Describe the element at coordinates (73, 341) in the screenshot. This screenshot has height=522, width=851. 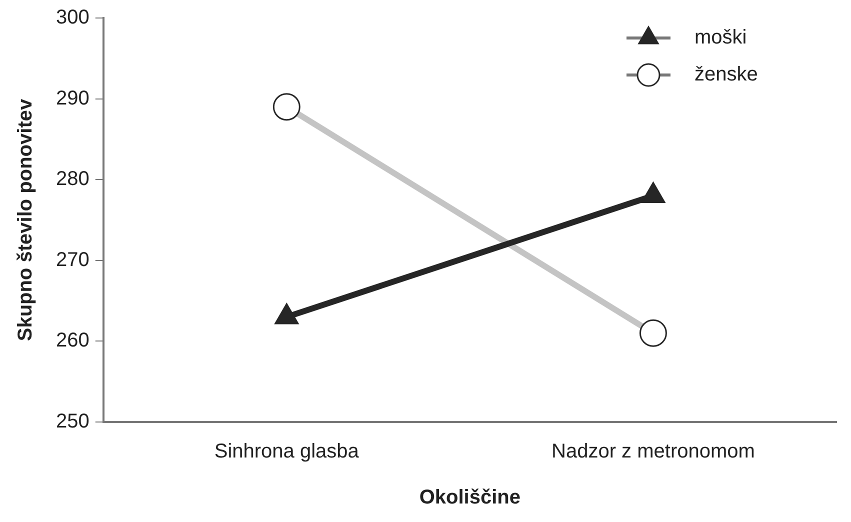
I see `y-tick-label: 260` at that location.